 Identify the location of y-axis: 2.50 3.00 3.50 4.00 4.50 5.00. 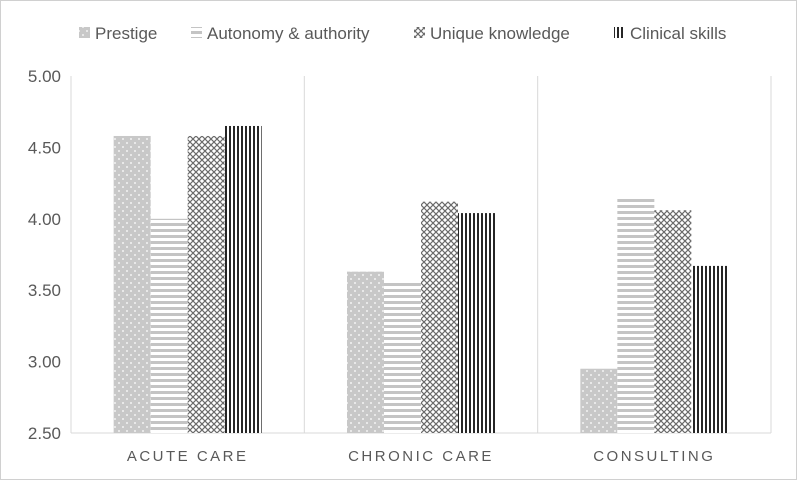
(44, 255).